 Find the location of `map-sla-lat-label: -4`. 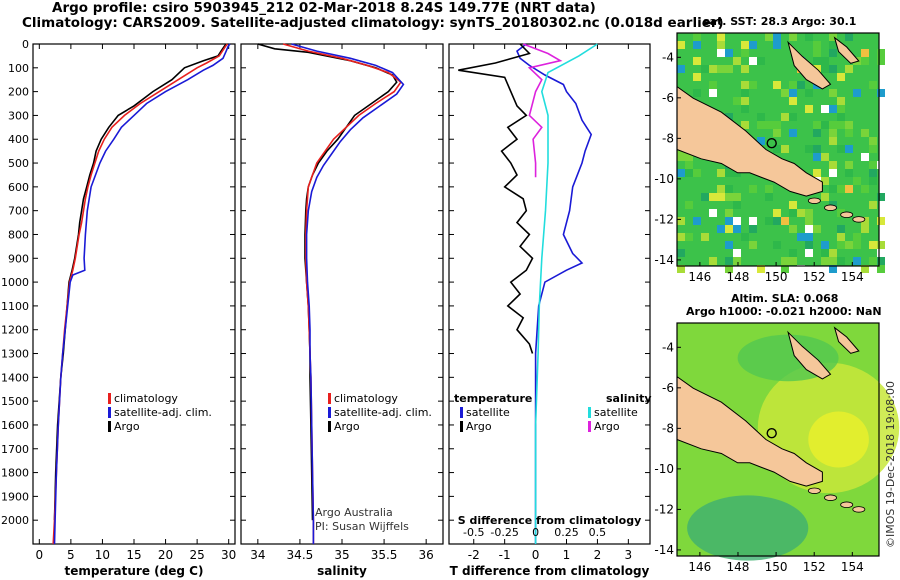

map-sla-lat-label: -4 is located at coordinates (668, 347).